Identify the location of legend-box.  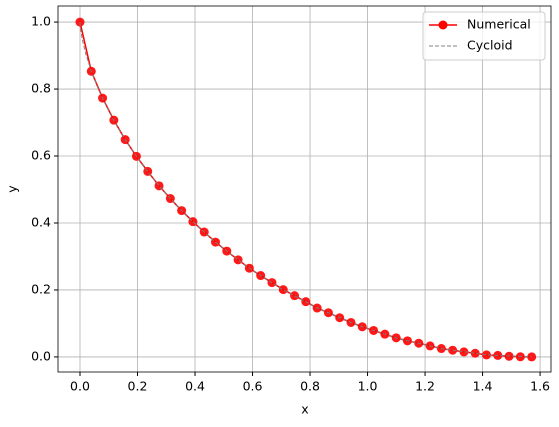
(484, 36).